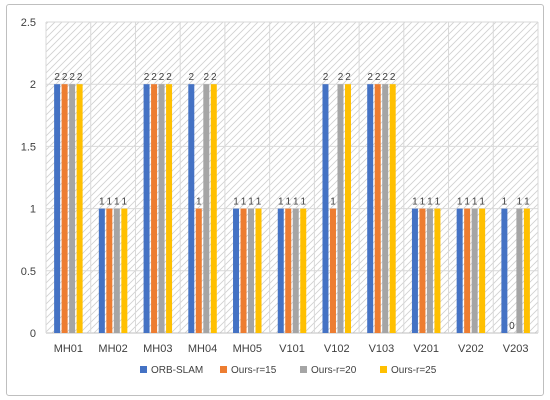 The image size is (550, 400). I want to click on bar-ours-r-15-v102, so click(332, 270).